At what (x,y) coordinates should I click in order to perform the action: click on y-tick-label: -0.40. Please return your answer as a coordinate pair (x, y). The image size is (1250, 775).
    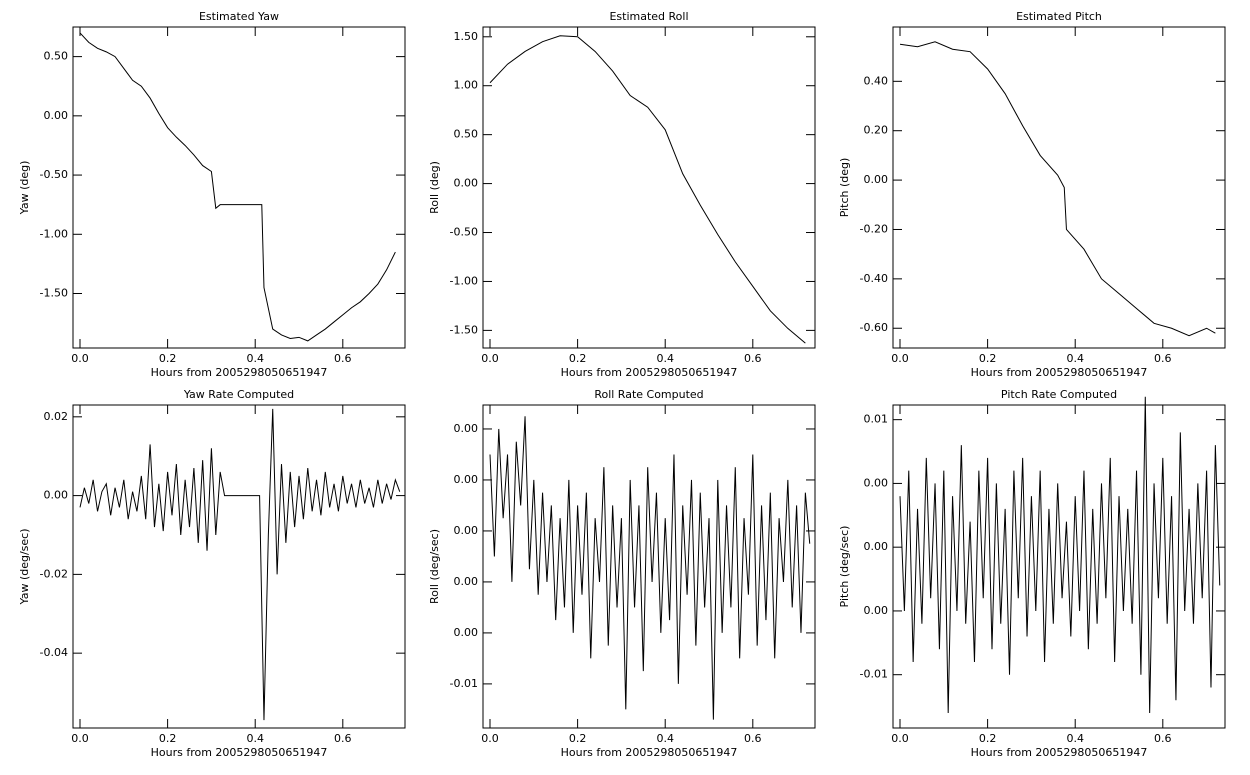
    Looking at the image, I should click on (874, 278).